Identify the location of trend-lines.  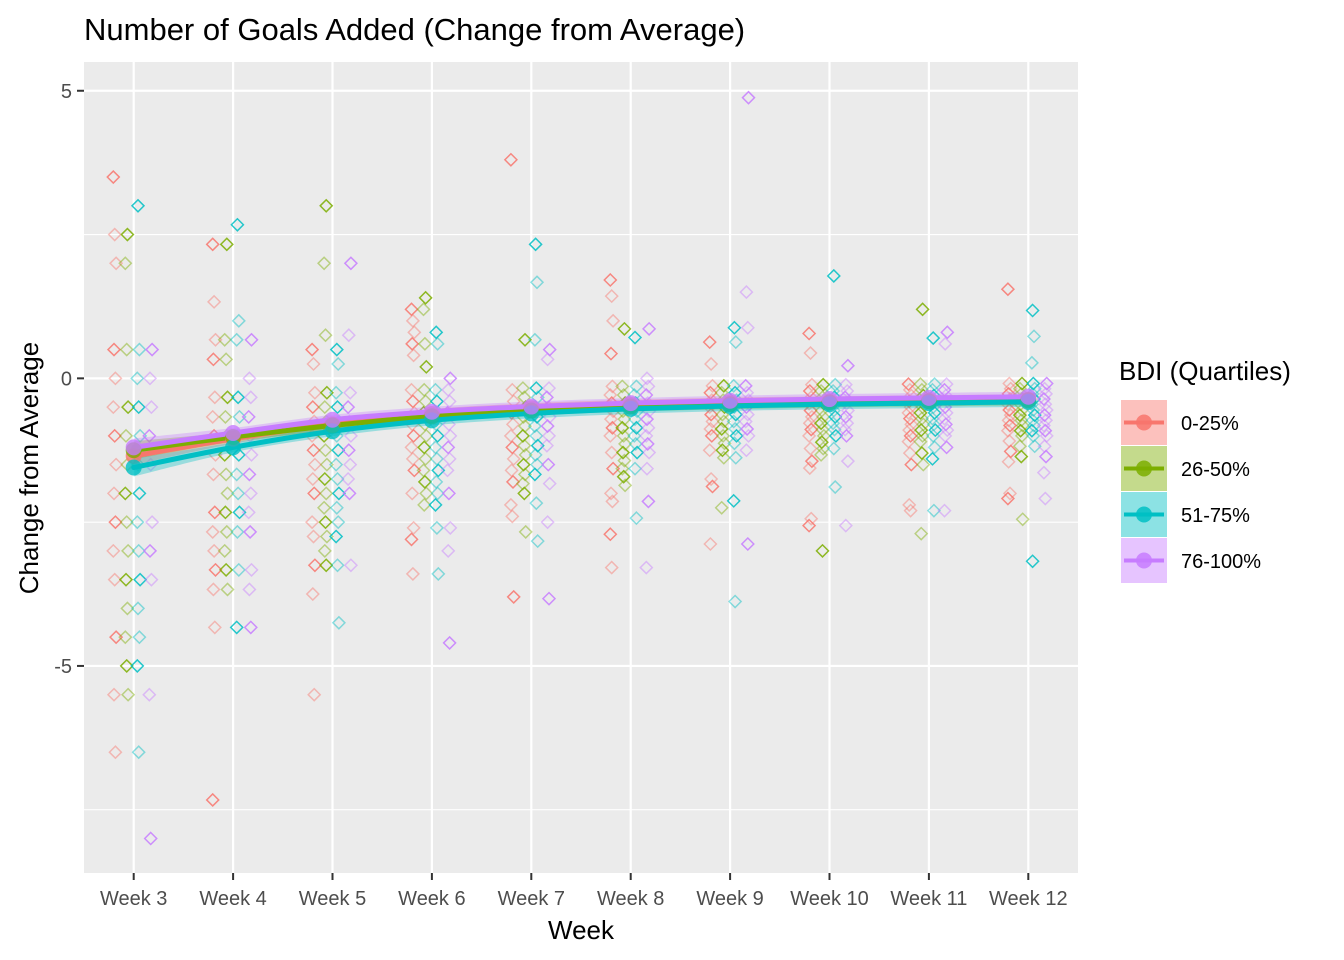
(581, 432).